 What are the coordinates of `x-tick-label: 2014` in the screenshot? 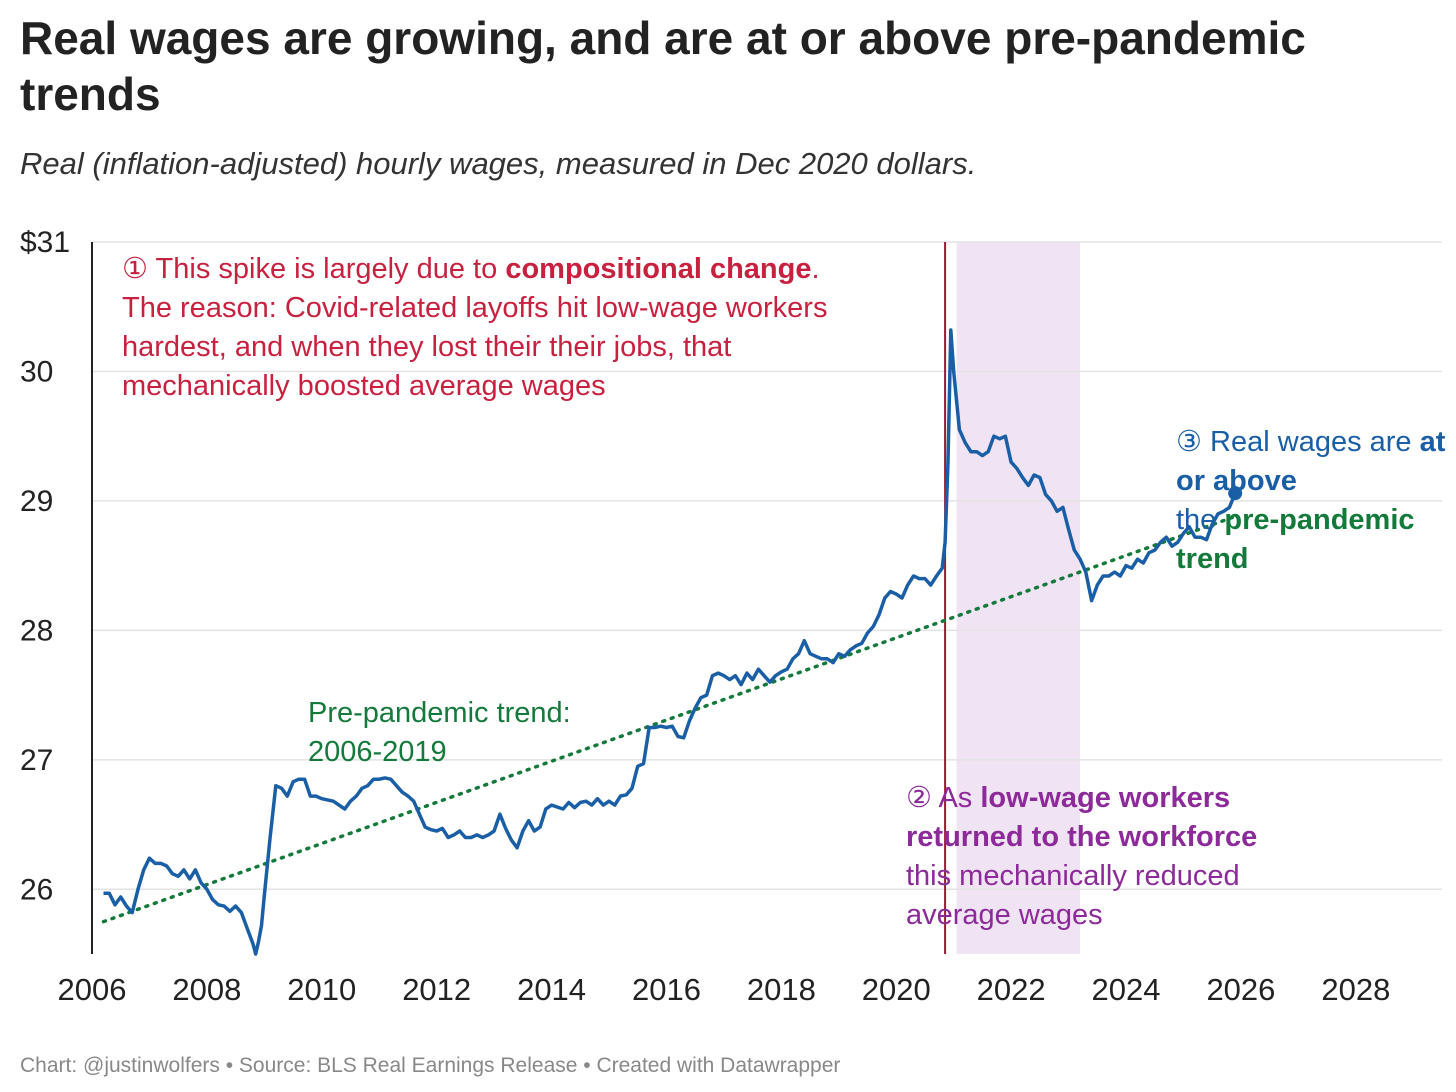 It's located at (551, 989).